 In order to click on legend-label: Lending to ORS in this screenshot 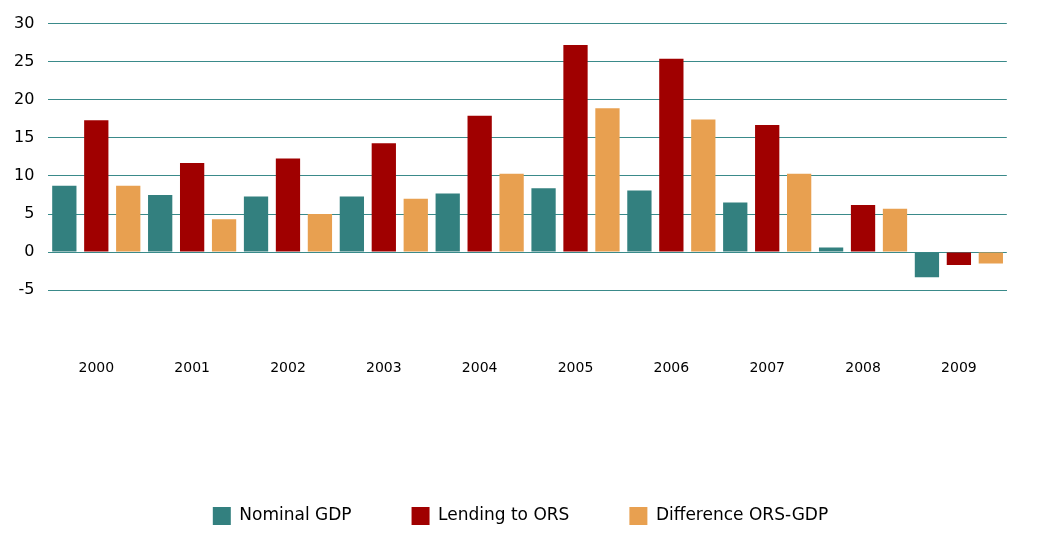, I will do `click(504, 514)`.